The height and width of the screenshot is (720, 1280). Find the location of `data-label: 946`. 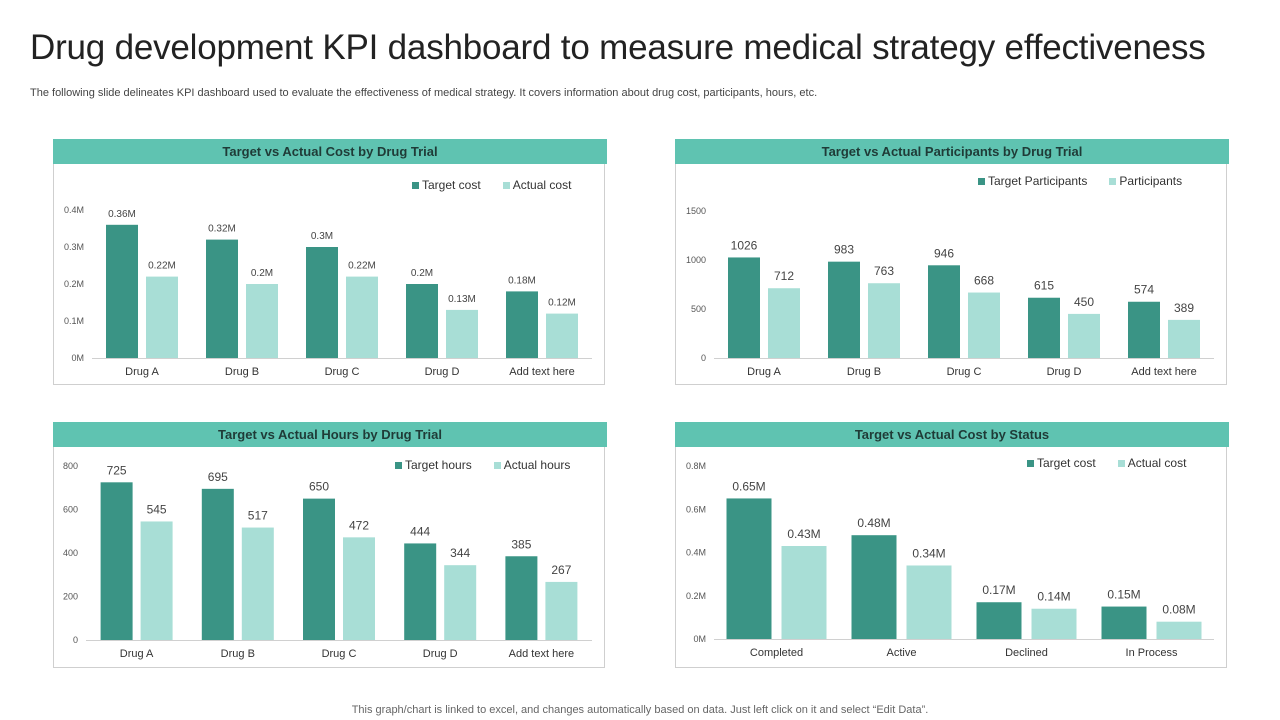

data-label: 946 is located at coordinates (944, 253).